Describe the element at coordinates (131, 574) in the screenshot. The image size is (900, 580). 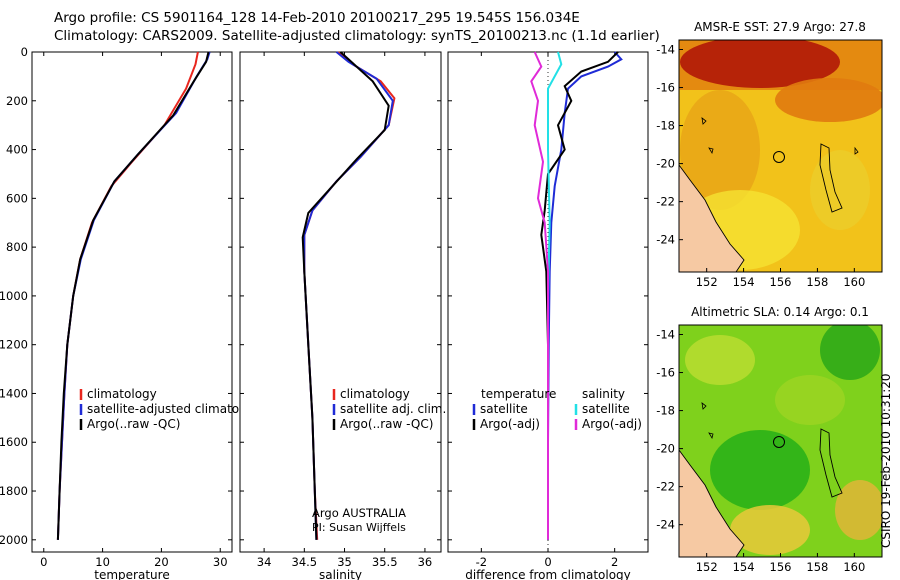
I see `temperature-xlabel: temperature` at that location.